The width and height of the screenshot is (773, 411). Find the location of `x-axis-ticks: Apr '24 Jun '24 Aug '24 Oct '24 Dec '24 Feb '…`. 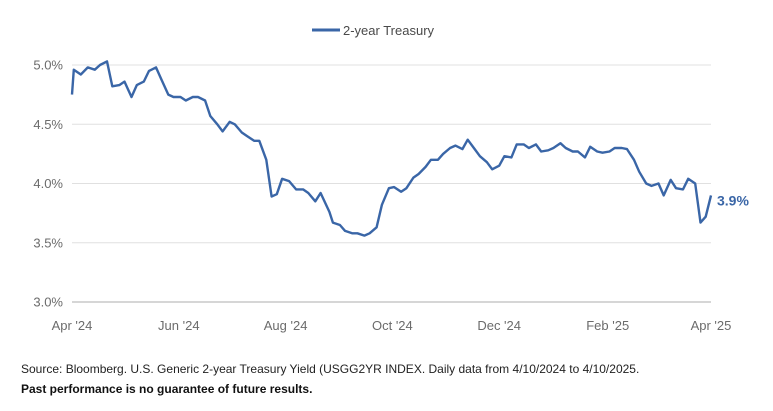

x-axis-ticks: Apr '24 Jun '24 Aug '24 Oct '24 Dec '24 Feb '… is located at coordinates (392, 325).